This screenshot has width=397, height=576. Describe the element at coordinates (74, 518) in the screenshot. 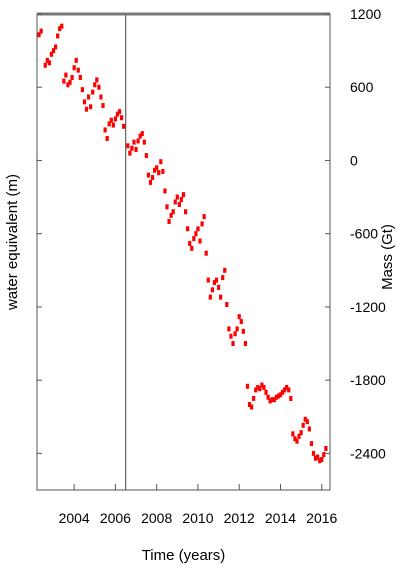

I see `x-tick-label: 2004` at that location.